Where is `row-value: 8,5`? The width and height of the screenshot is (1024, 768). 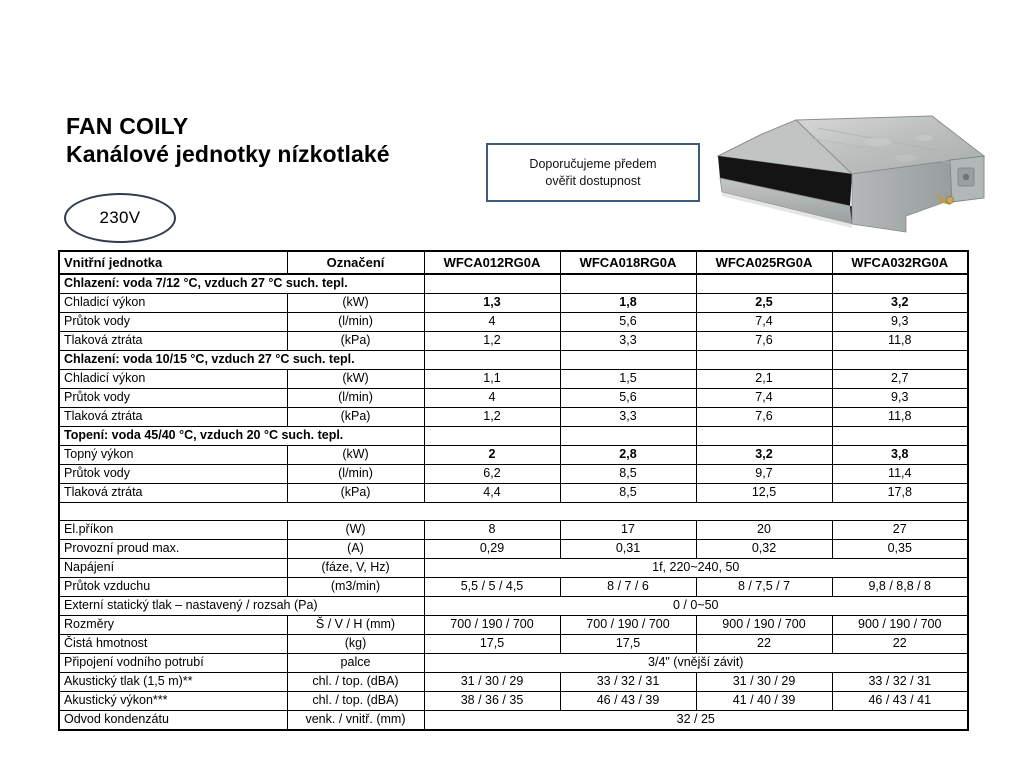
row-value: 8,5 is located at coordinates (628, 493).